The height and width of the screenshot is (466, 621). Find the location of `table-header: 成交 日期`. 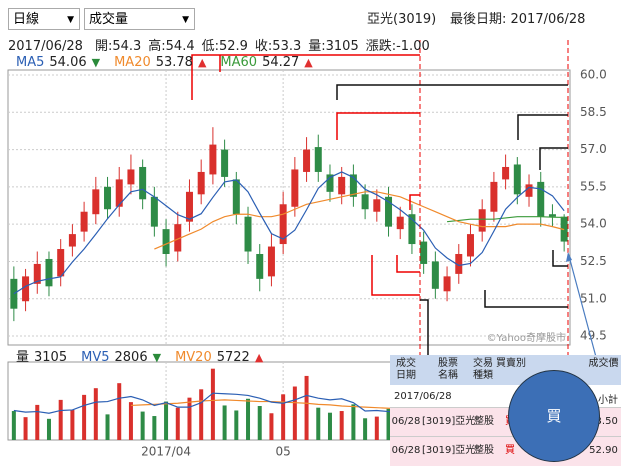

table-header: 成交 日期 is located at coordinates (406, 369).